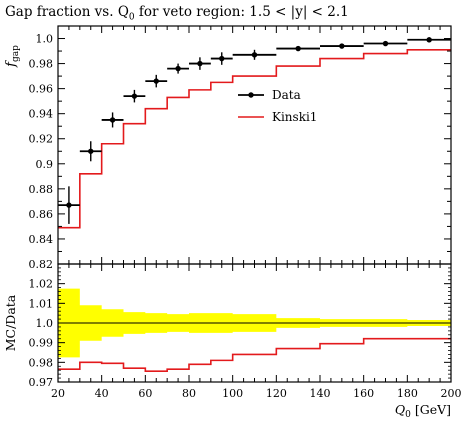 The image size is (467, 421). Describe the element at coordinates (45, 39) in the screenshot. I see `main-ytick-label: 1.0` at that location.